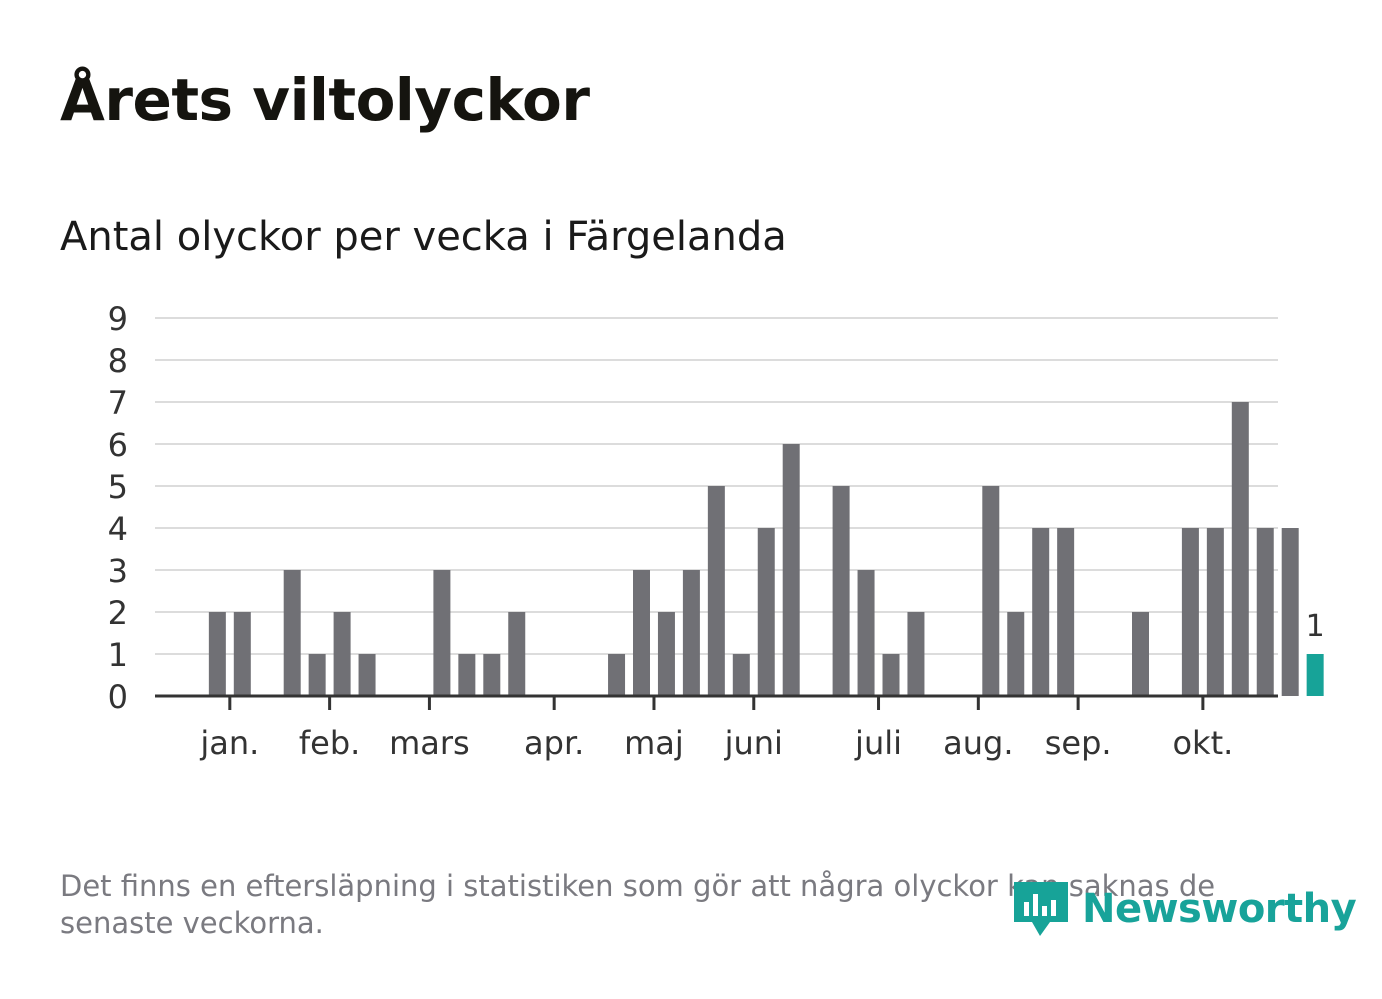  What do you see at coordinates (118, 529) in the screenshot?
I see `y-tick-label: 4` at bounding box center [118, 529].